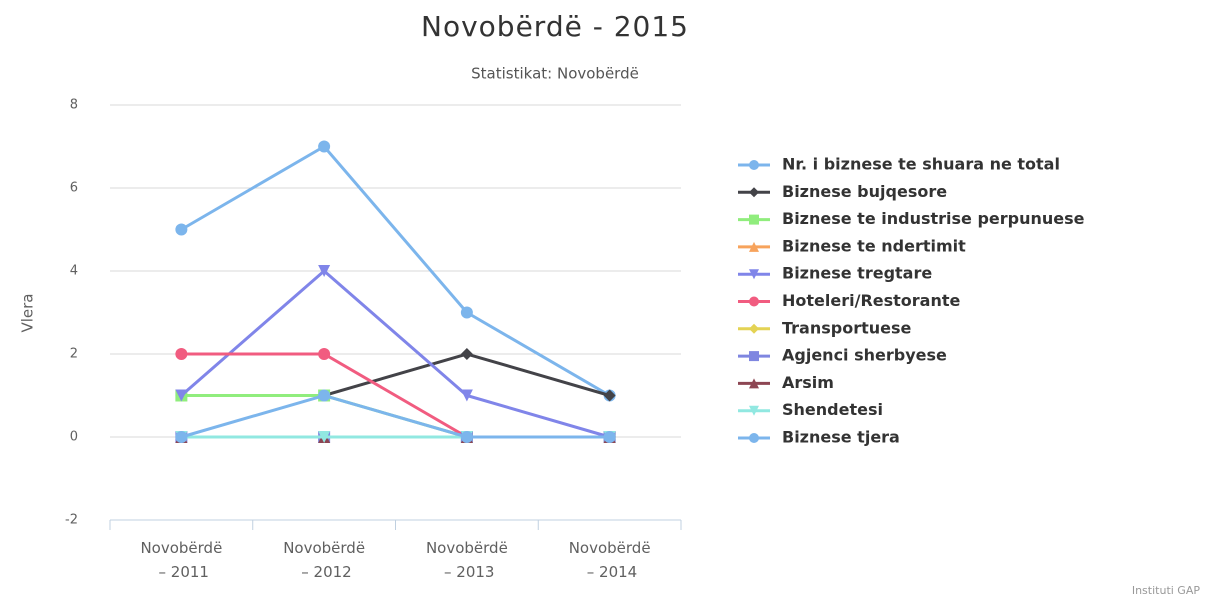 The image size is (1220, 597). I want to click on x-tick-label: Novobërdë – 2014, so click(610, 560).